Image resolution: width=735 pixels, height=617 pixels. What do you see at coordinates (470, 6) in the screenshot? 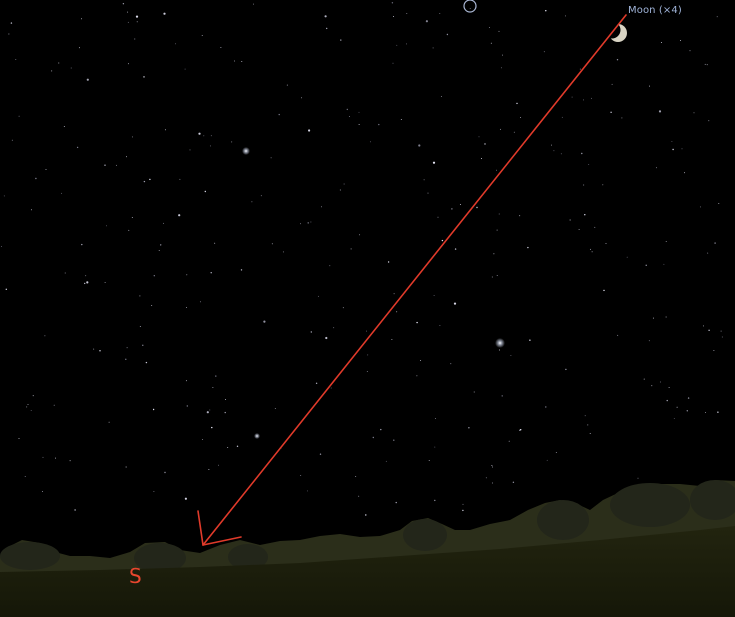
I see `circle-marker-icon` at bounding box center [470, 6].